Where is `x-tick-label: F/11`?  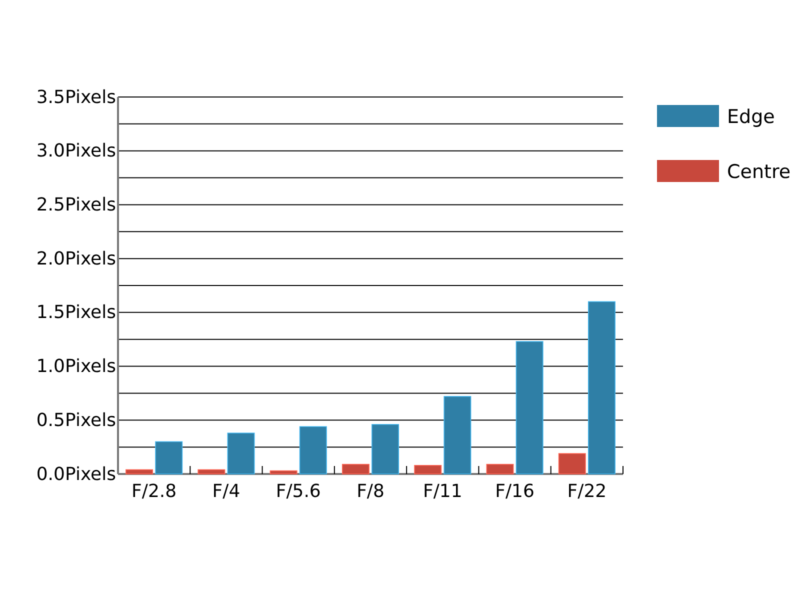 x-tick-label: F/11 is located at coordinates (442, 491).